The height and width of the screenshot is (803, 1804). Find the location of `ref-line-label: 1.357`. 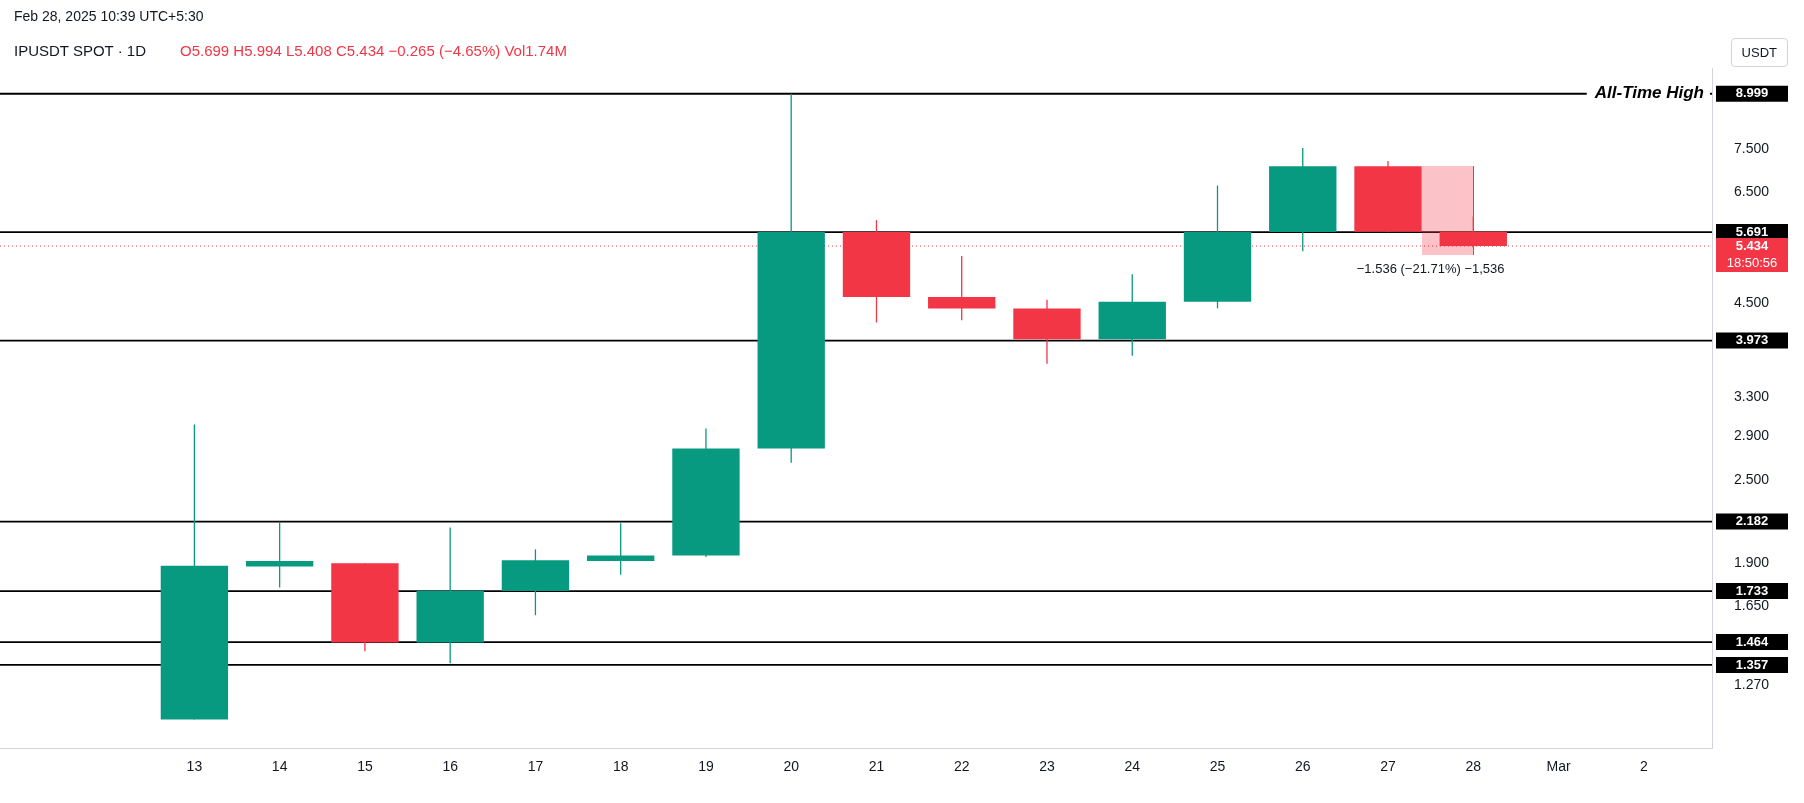

ref-line-label: 1.357 is located at coordinates (1752, 664).